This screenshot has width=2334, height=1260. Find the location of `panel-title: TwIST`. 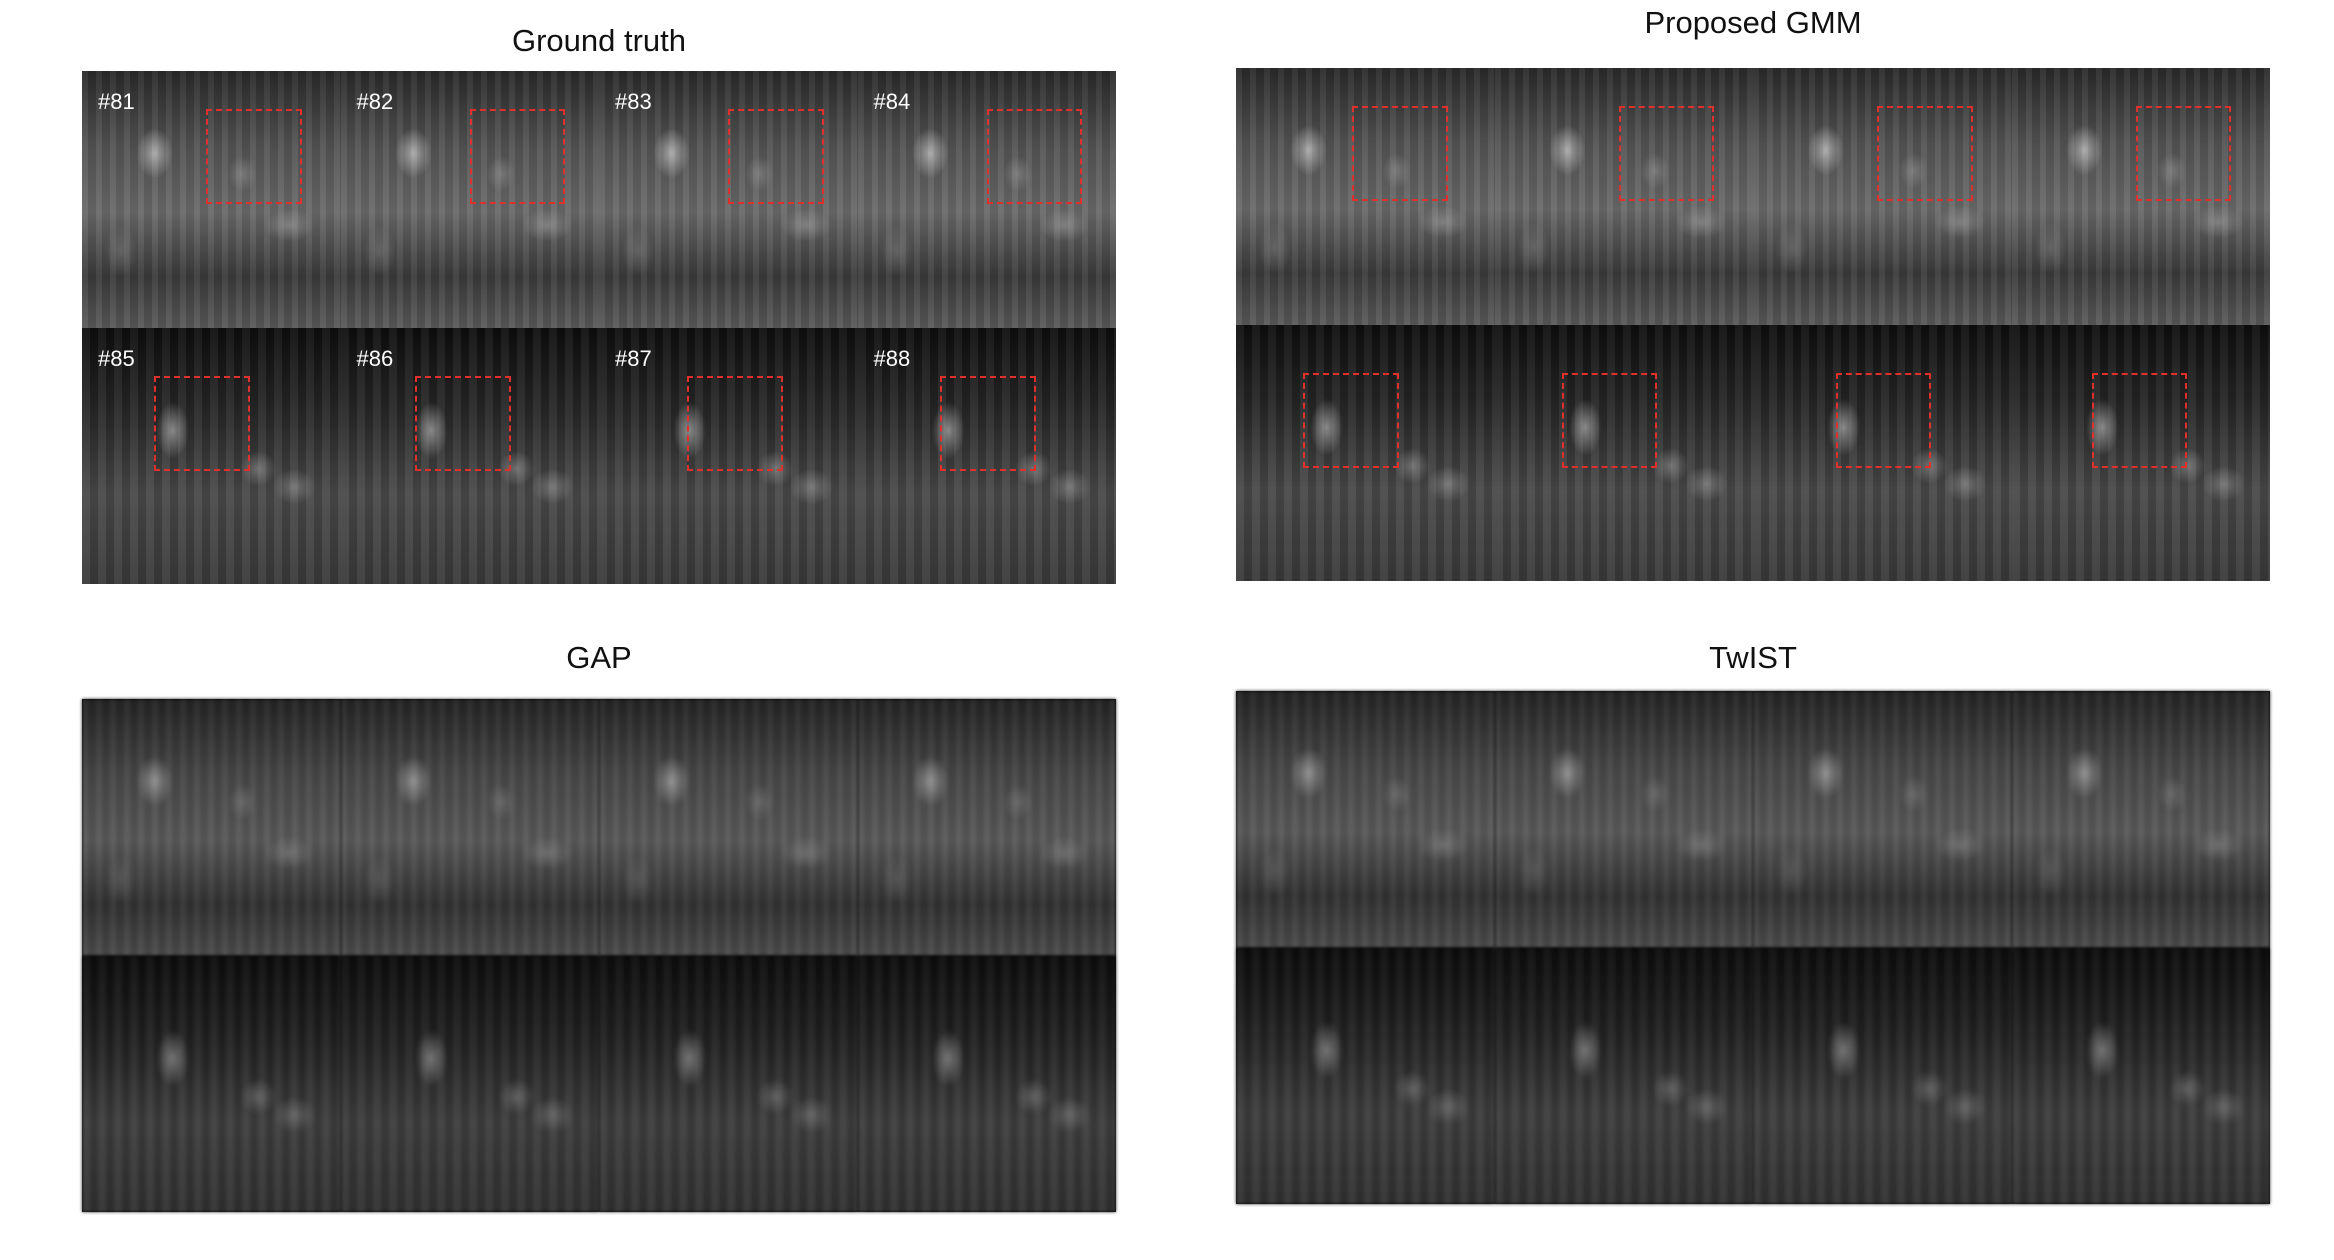

panel-title: TwIST is located at coordinates (1753, 657).